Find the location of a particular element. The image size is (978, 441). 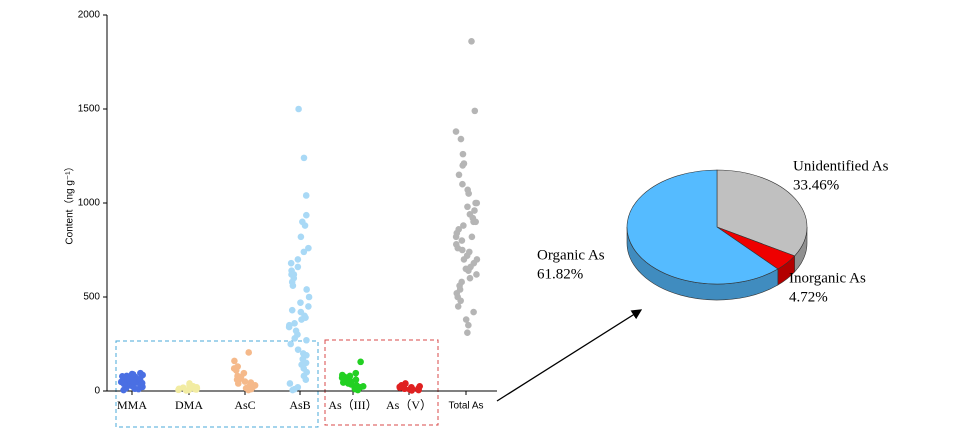

pie-label: Inorganic As is located at coordinates (827, 278).